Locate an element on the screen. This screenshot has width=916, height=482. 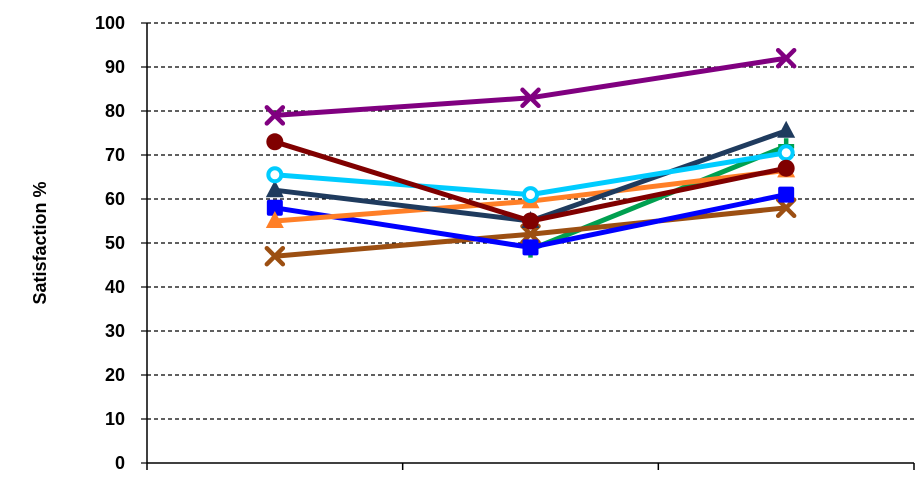
y-tick-label-80: 80 is located at coordinates (115, 111).